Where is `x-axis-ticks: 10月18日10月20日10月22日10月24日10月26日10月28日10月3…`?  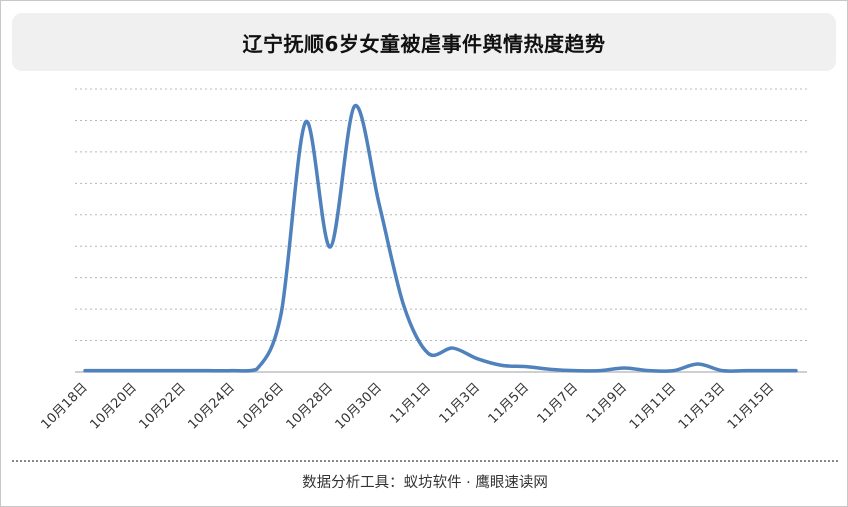 x-axis-ticks: 10月18日10月20日10月22日10月24日10月26日10月28日10月3… is located at coordinates (407, 406).